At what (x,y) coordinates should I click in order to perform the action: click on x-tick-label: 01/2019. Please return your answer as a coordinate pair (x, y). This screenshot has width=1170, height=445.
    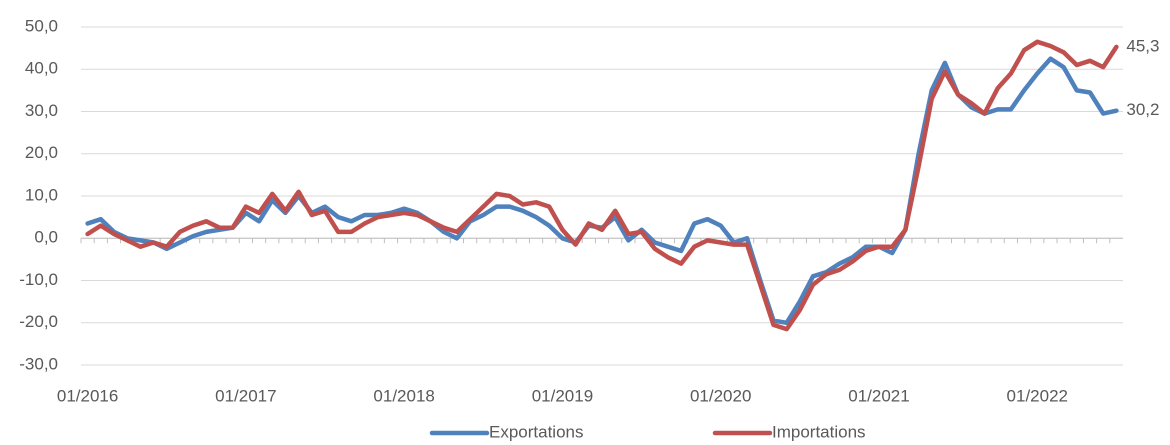
    Looking at the image, I should click on (562, 395).